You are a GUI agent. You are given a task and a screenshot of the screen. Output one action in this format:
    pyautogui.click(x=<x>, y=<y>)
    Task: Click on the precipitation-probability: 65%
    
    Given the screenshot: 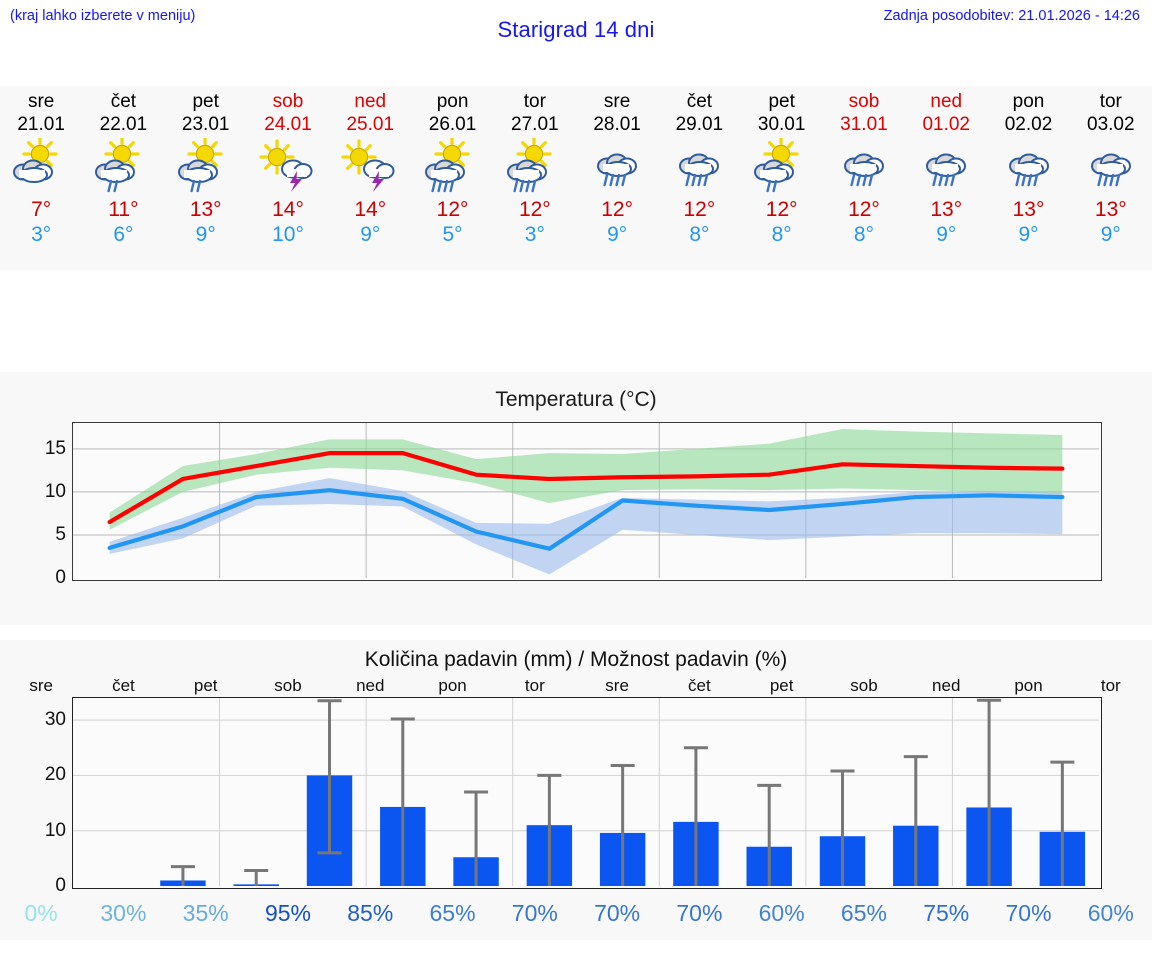 What is the action you would take?
    pyautogui.click(x=452, y=913)
    